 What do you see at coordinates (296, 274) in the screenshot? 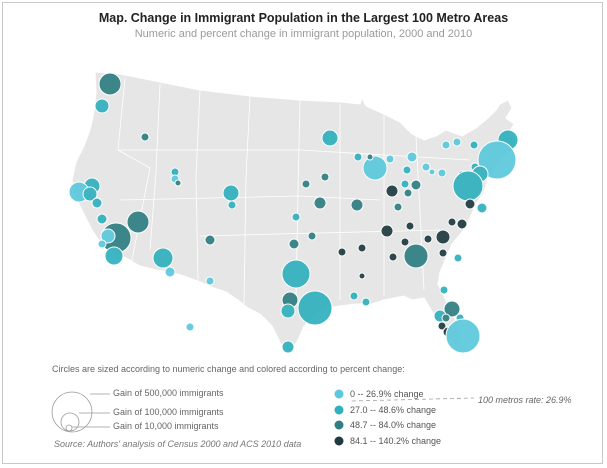
I see `metro-dallas` at bounding box center [296, 274].